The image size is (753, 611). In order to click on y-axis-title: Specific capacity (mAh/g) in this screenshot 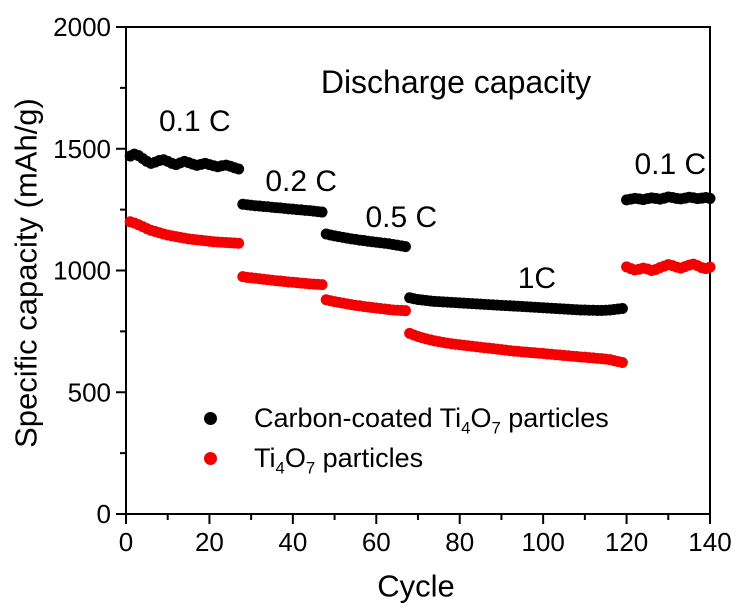, I will do `click(26, 273)`.